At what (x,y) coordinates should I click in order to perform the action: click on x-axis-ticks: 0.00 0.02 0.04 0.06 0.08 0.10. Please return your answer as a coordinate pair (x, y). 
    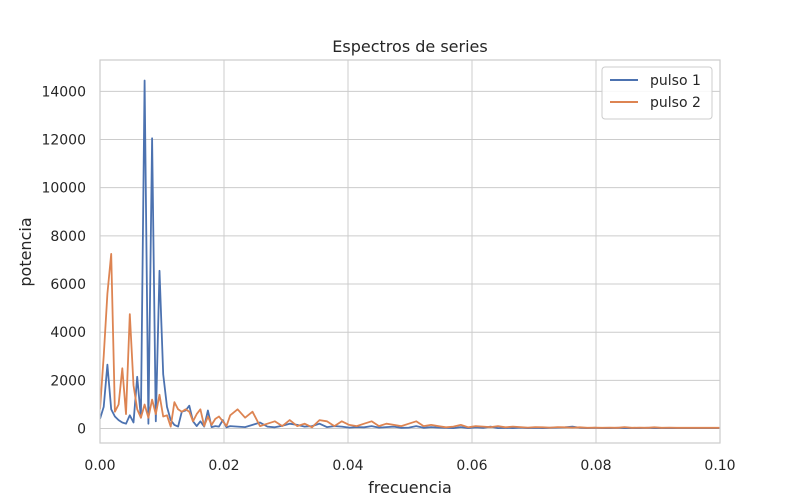
    Looking at the image, I should click on (409, 466).